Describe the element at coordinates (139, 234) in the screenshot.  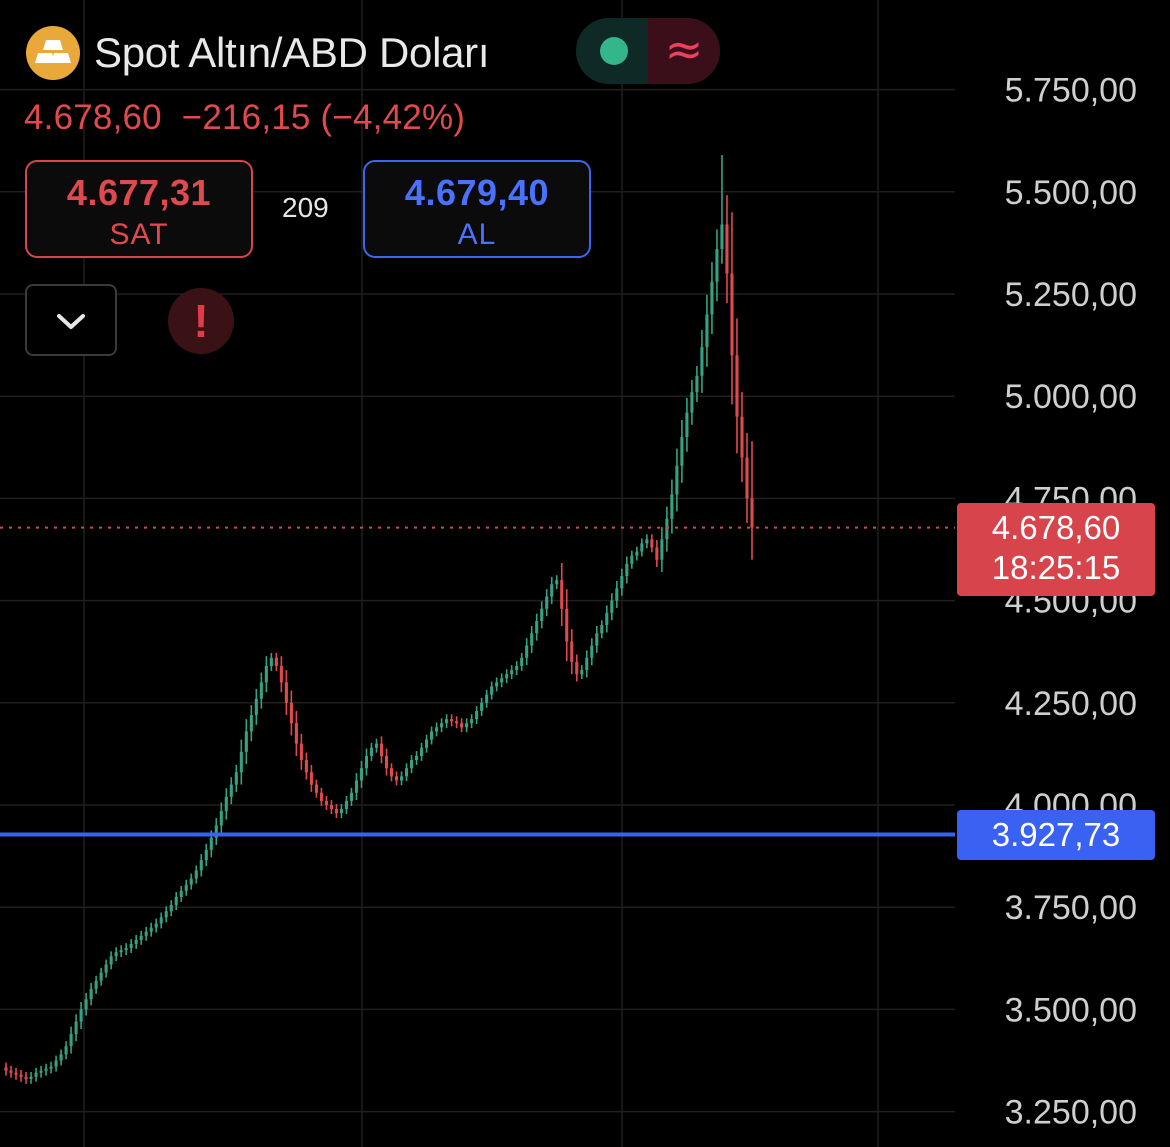
I see `sell-label: SAT` at that location.